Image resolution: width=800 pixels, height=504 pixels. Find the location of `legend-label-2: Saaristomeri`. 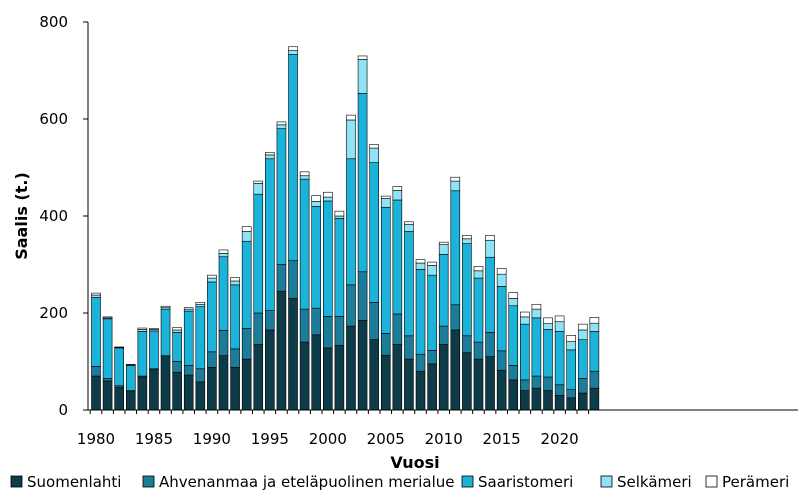

legend-label-2: Saaristomeri is located at coordinates (525, 482).